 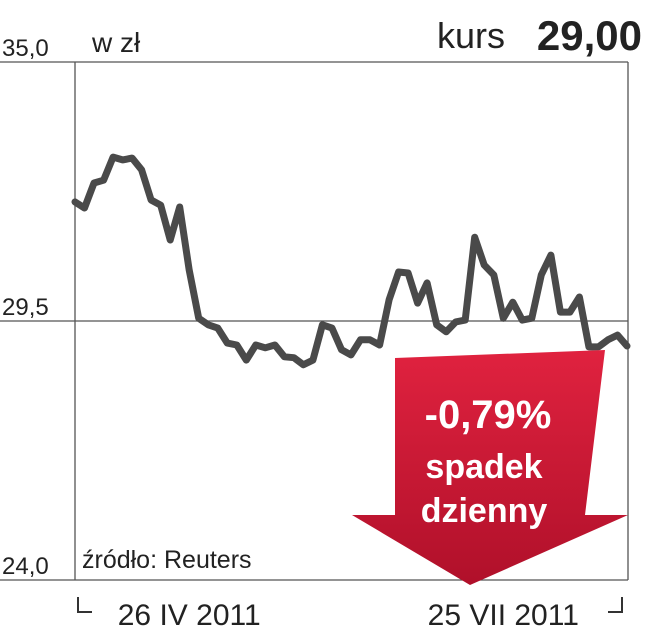 I want to click on x-range-bracket, so click(x=350, y=605).